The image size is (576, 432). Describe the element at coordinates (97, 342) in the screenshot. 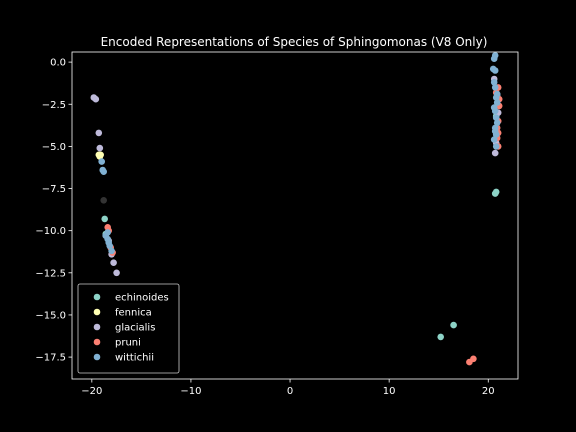

I see `legend-marker-pruni` at that location.